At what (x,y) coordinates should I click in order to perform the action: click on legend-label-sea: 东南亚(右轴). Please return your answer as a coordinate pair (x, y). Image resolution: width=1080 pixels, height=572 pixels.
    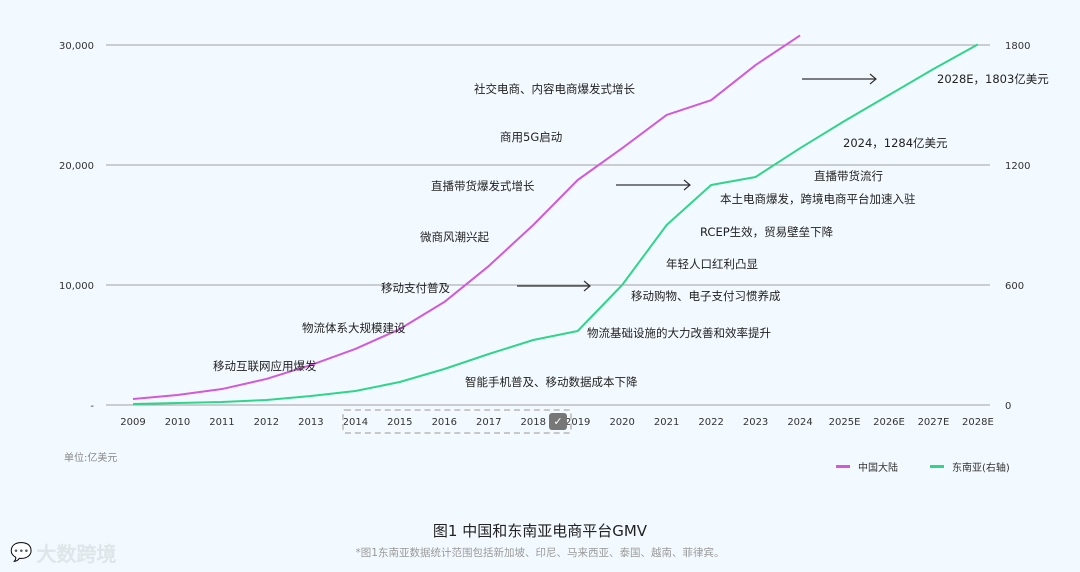
    Looking at the image, I should click on (981, 468).